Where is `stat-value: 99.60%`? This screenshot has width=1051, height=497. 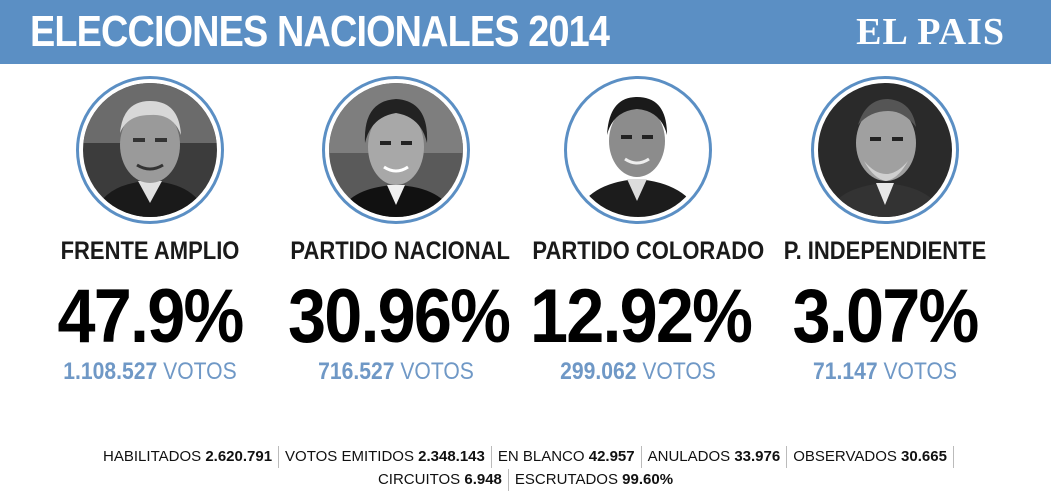
stat-value: 99.60% is located at coordinates (648, 479).